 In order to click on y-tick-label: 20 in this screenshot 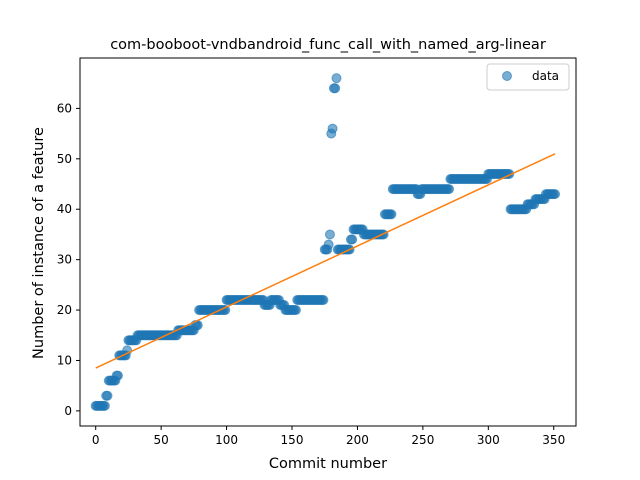, I will do `click(64, 310)`.